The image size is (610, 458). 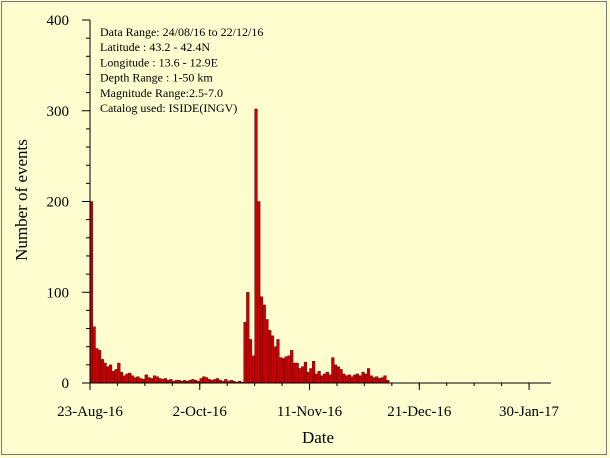 I want to click on y-axis-title: Number of events, so click(x=21, y=200).